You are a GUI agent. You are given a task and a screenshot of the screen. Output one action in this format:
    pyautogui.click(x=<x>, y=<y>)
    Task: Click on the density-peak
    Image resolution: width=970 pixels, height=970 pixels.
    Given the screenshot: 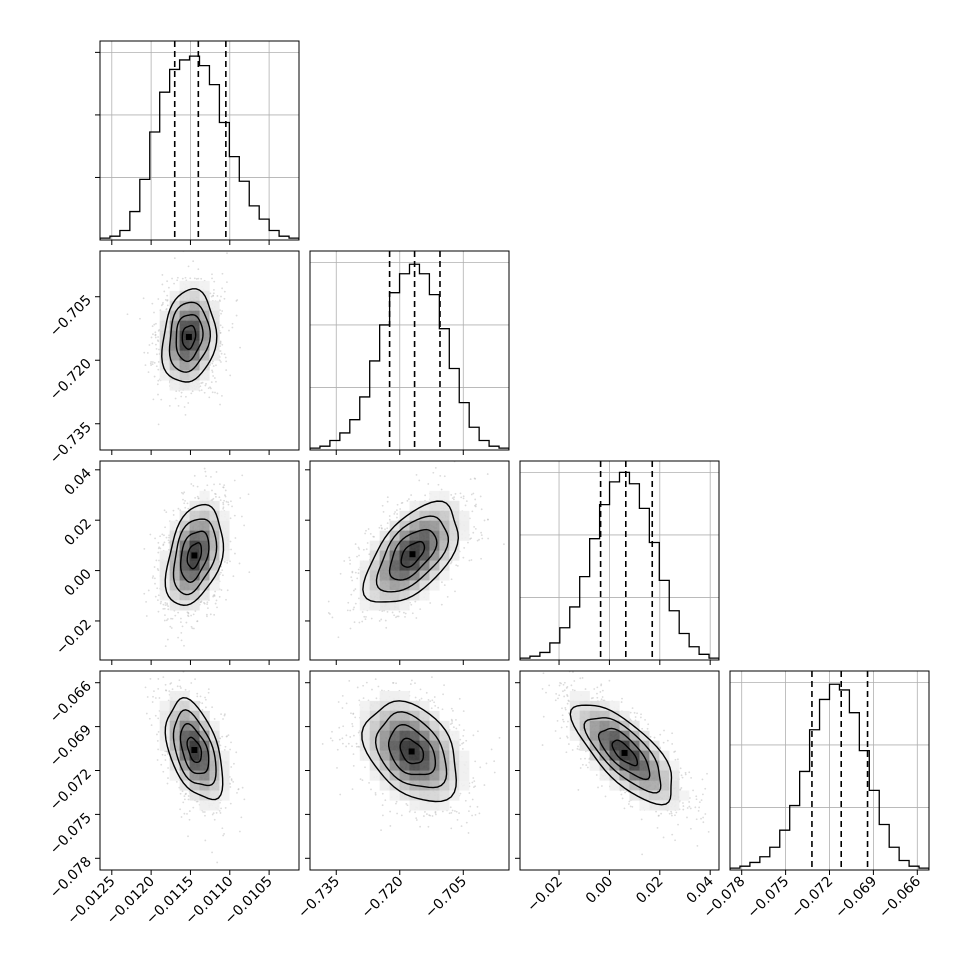 What is the action you would take?
    pyautogui.click(x=412, y=554)
    